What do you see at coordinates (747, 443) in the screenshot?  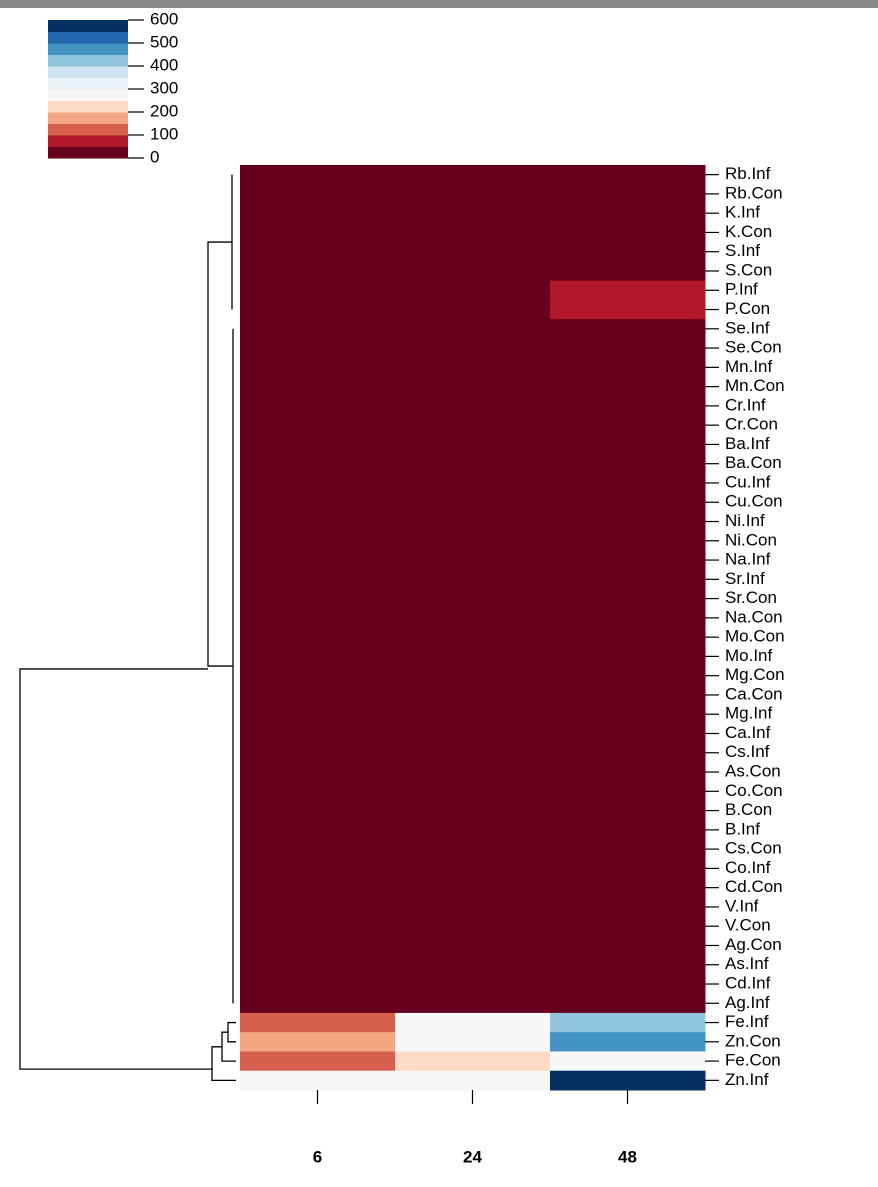 I see `row-label: Ba.Inf` at bounding box center [747, 443].